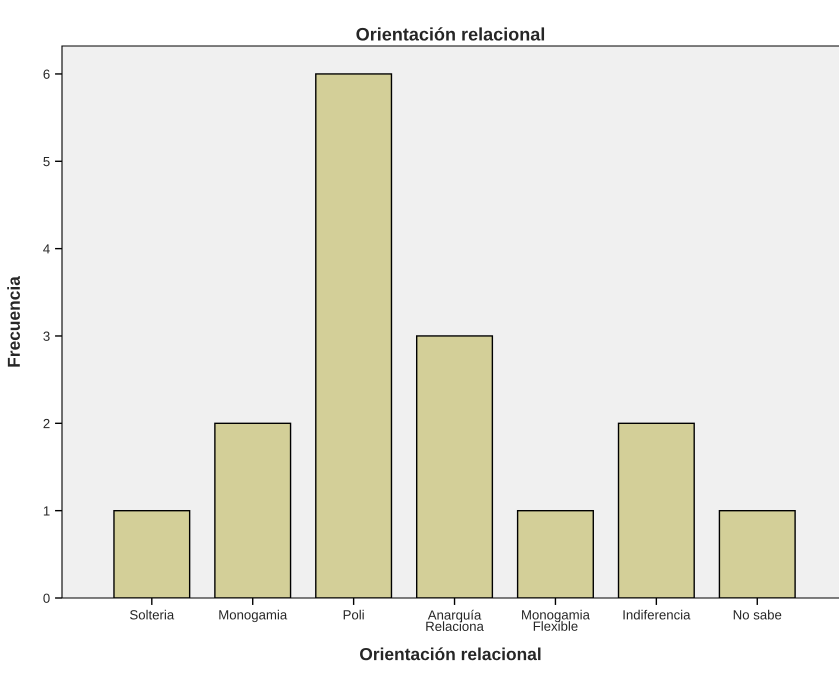 The height and width of the screenshot is (673, 839). Describe the element at coordinates (46, 598) in the screenshot. I see `y-tick-label: 0` at that location.